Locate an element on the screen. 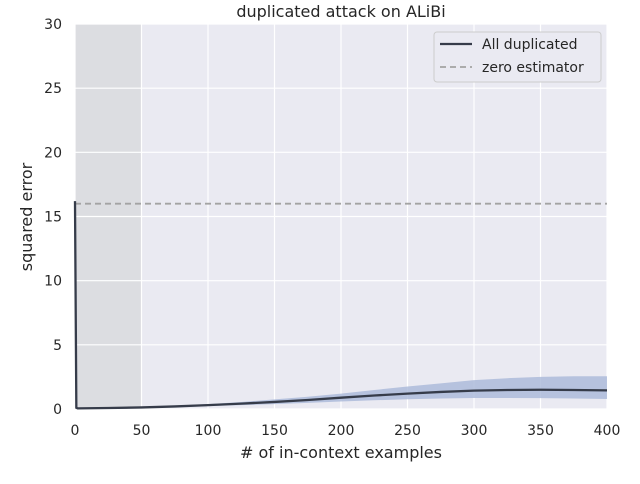 This screenshot has width=640, height=484. y-tick-labels: 0 5 10 15 20 25 30 is located at coordinates (53, 217).